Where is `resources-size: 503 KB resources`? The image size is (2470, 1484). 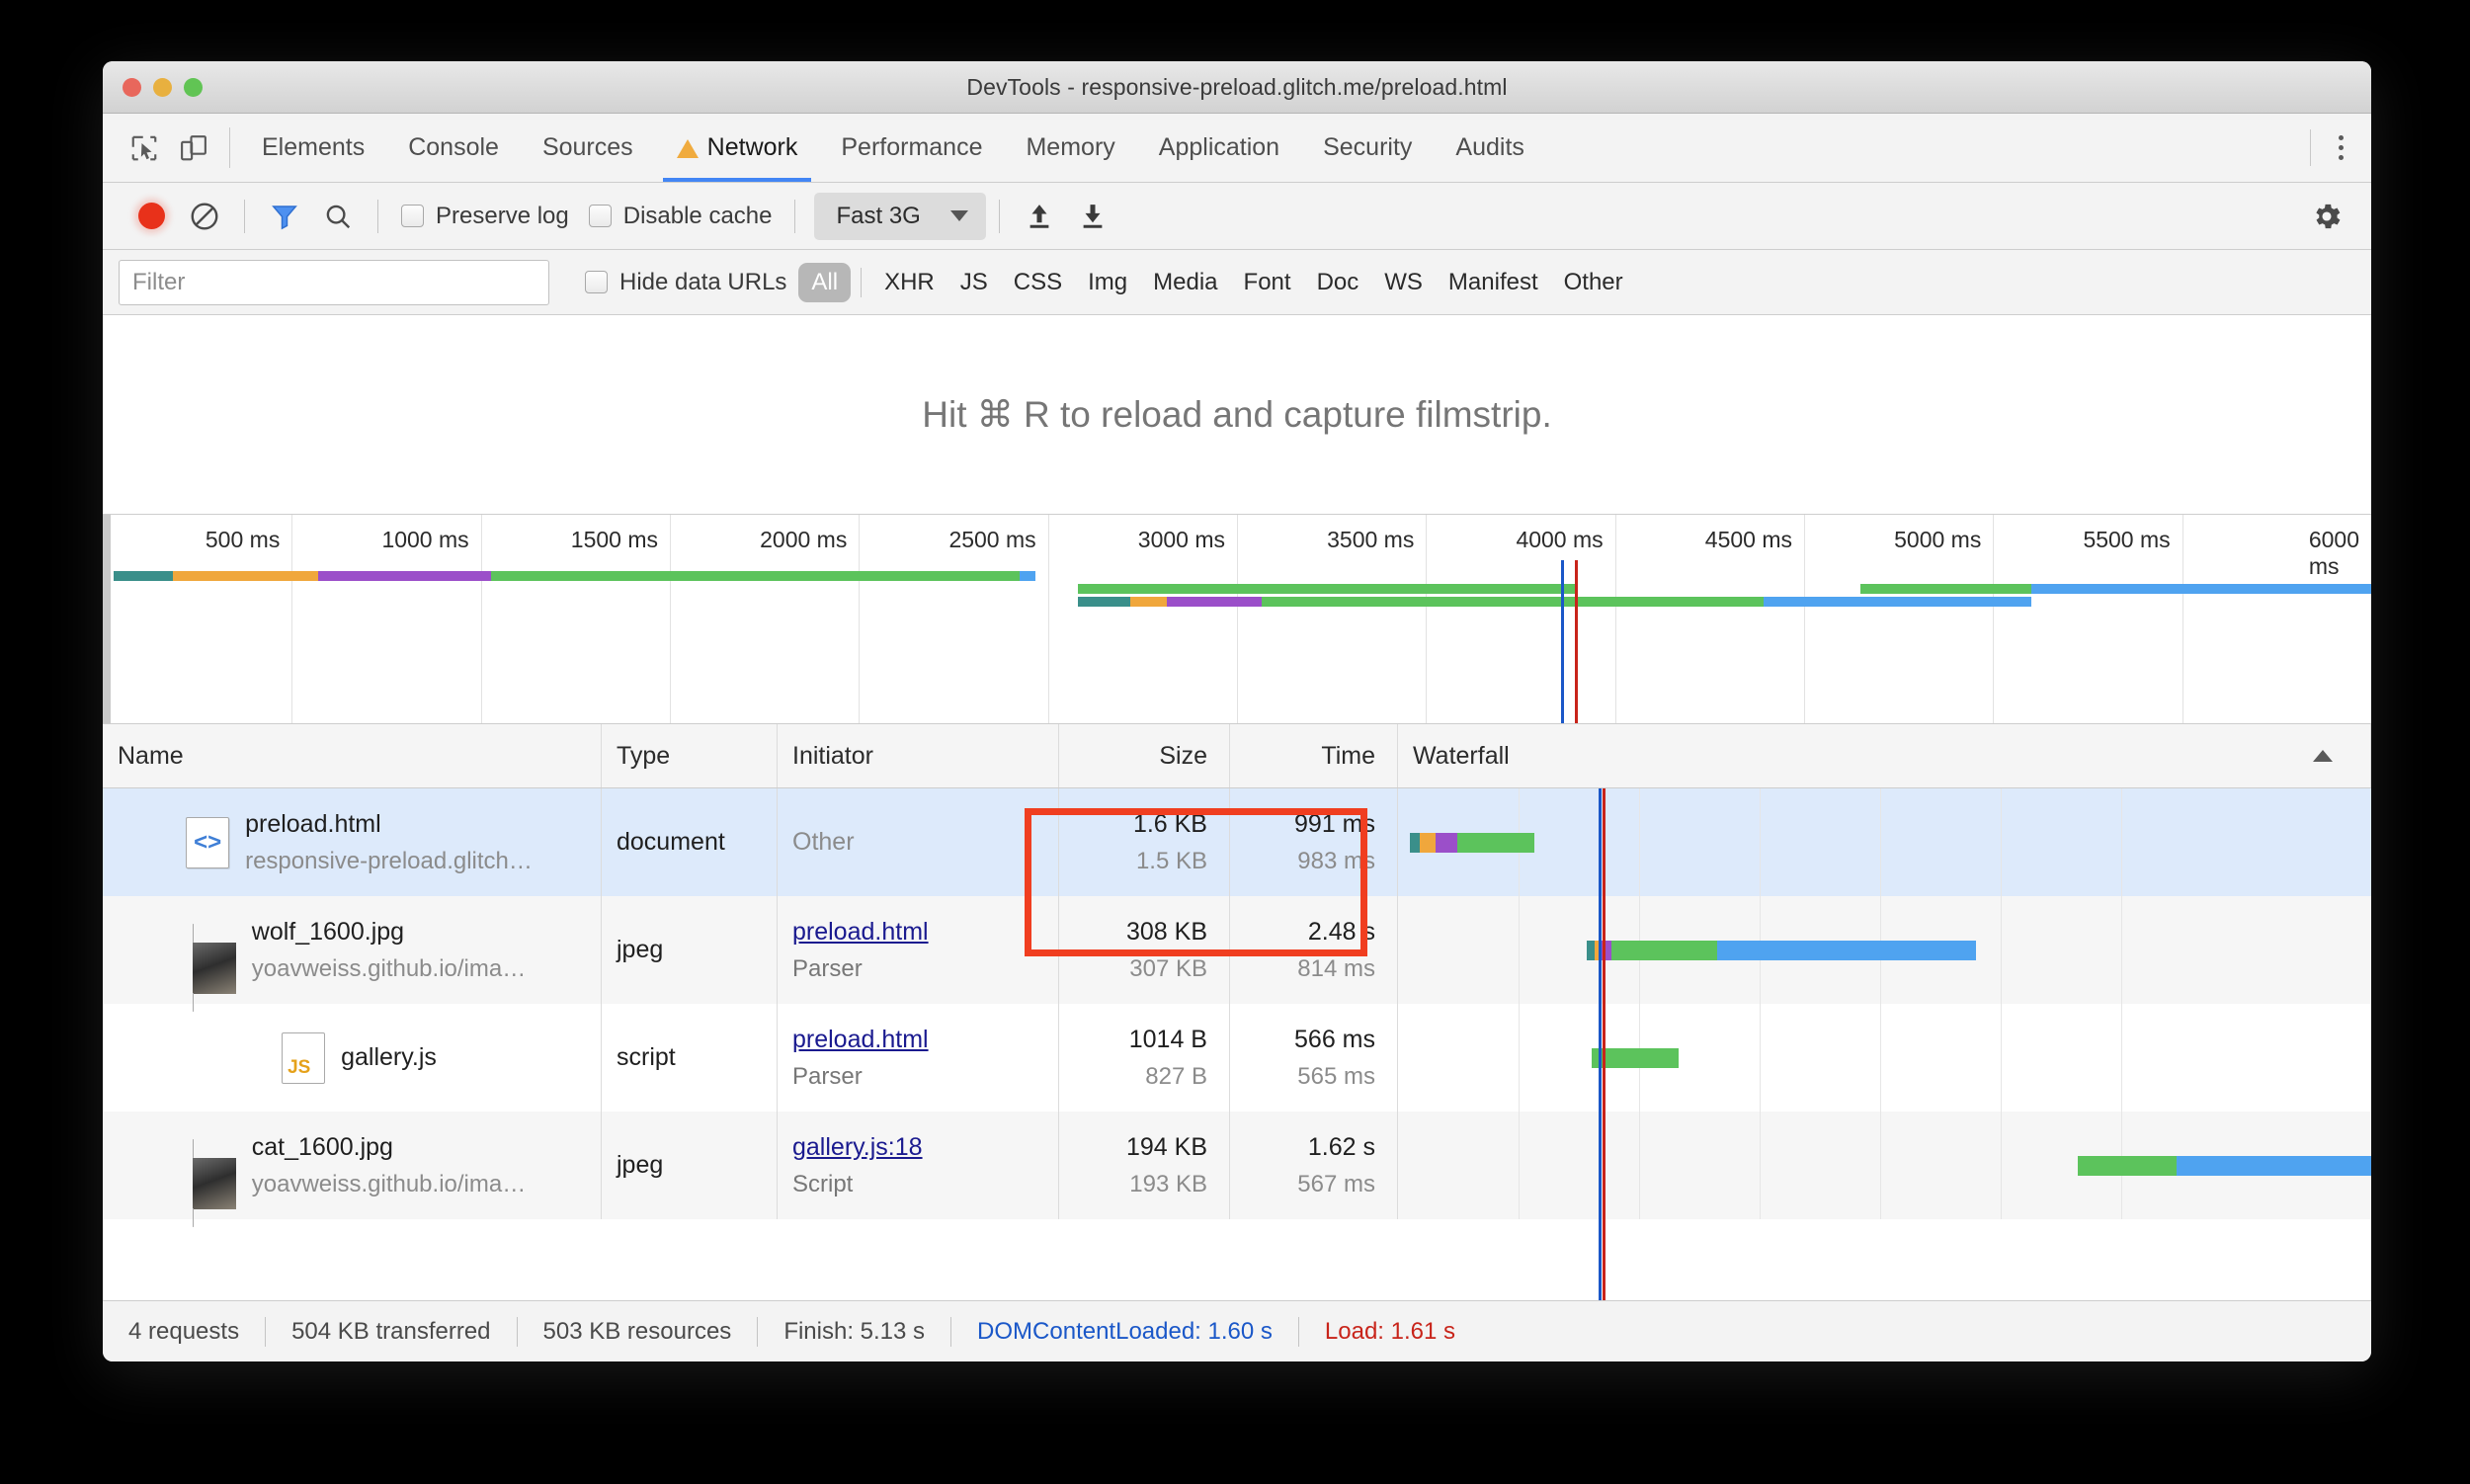
resources-size: 503 KB resources is located at coordinates (637, 1331).